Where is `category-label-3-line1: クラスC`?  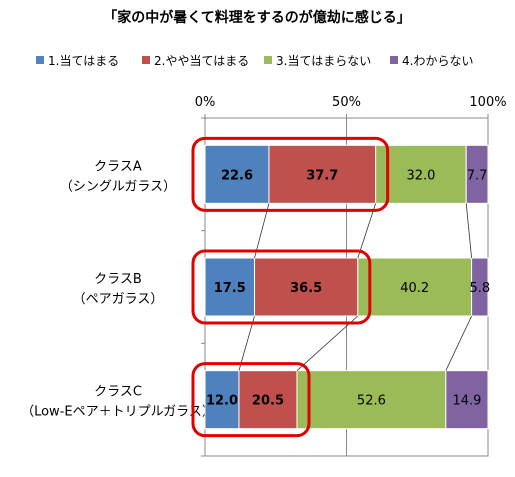
category-label-3-line1: クラスC is located at coordinates (118, 392).